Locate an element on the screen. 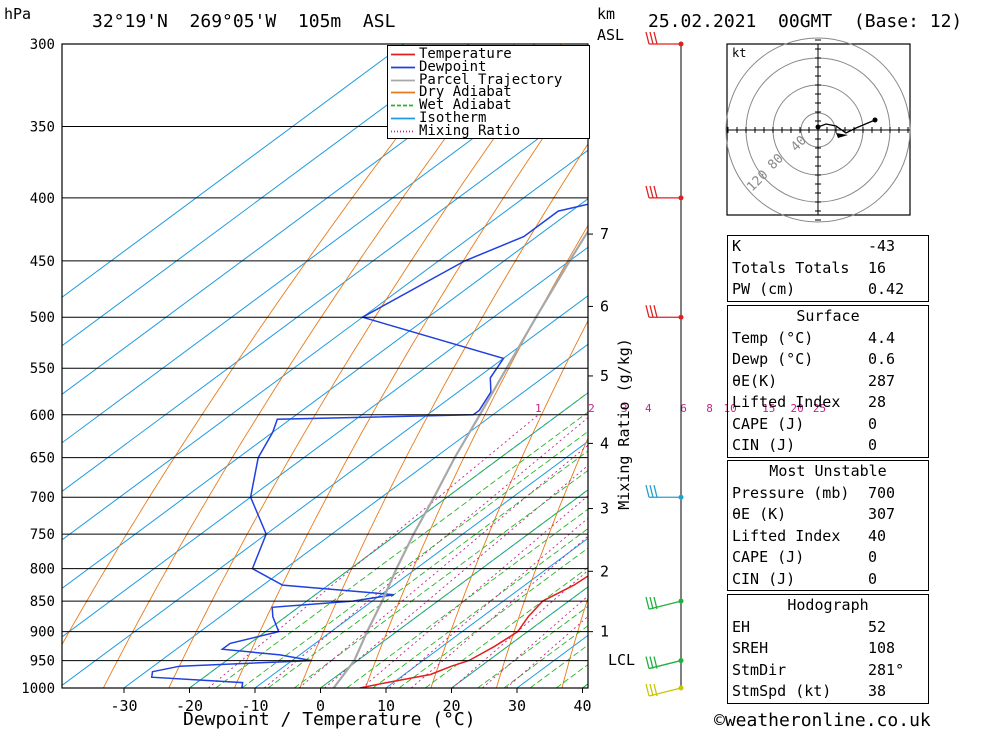 This screenshot has height=733, width=1000. k-label: K is located at coordinates (737, 246).